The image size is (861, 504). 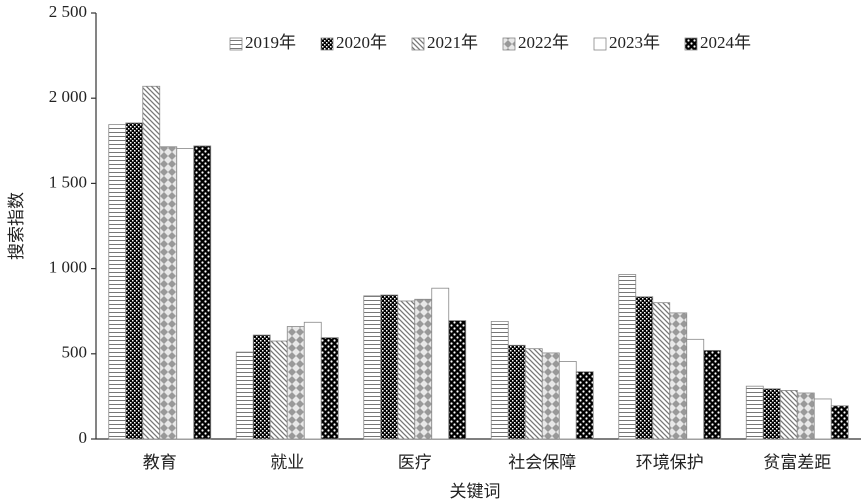 What do you see at coordinates (475, 491) in the screenshot?
I see `x-axis-title: 关键词` at bounding box center [475, 491].